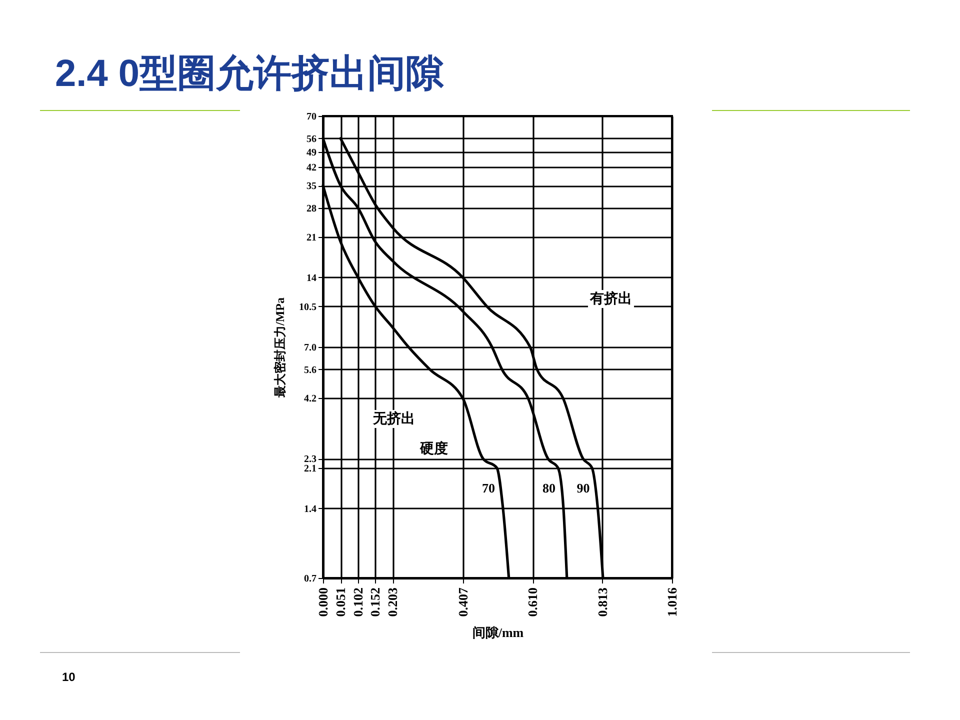 The width and height of the screenshot is (960, 720). Describe the element at coordinates (358, 602) in the screenshot. I see `x-tick-label: 0.102` at that location.